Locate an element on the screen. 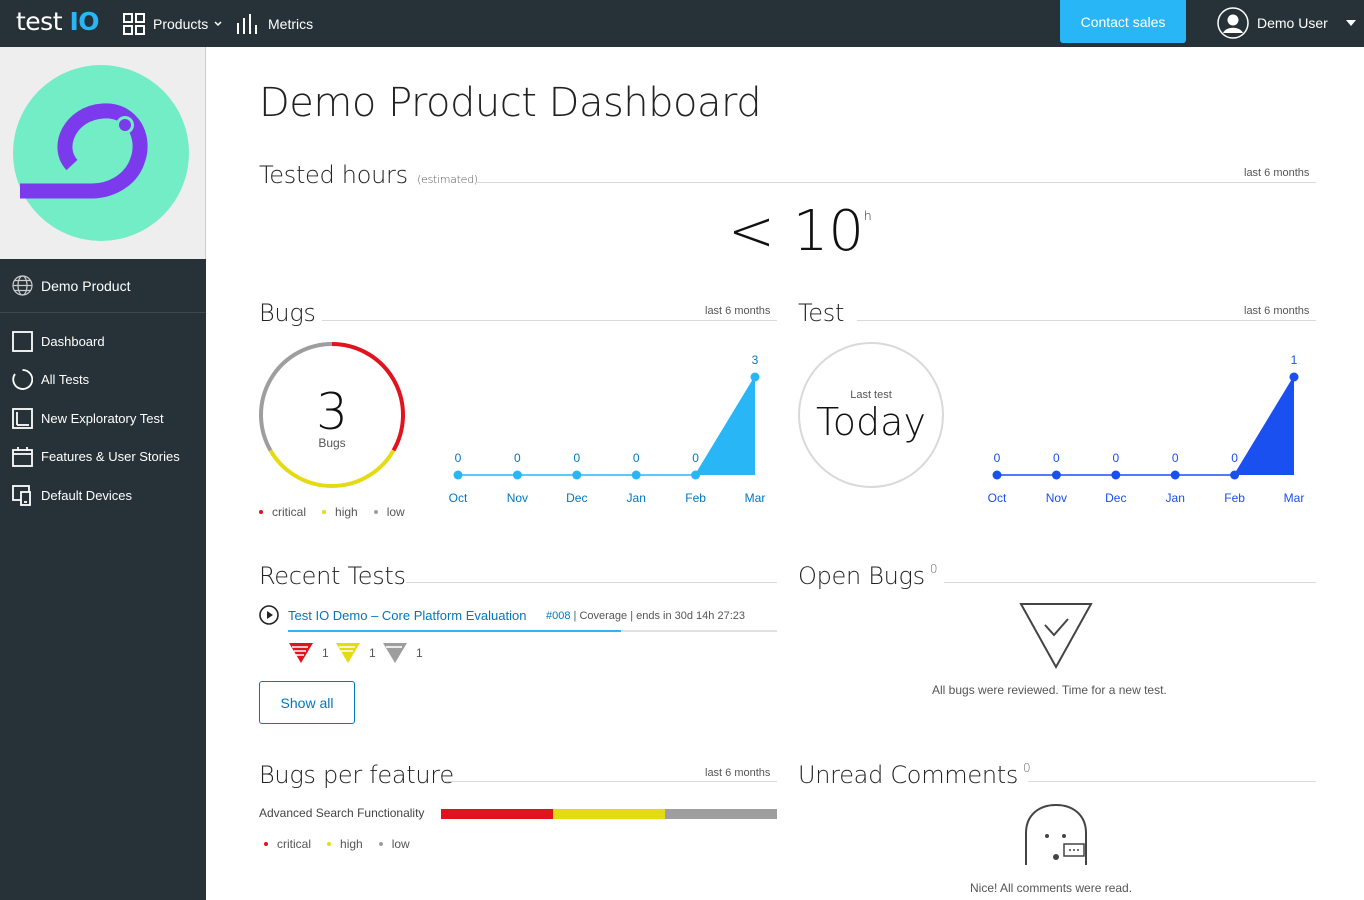  globe-icon is located at coordinates (22, 285).